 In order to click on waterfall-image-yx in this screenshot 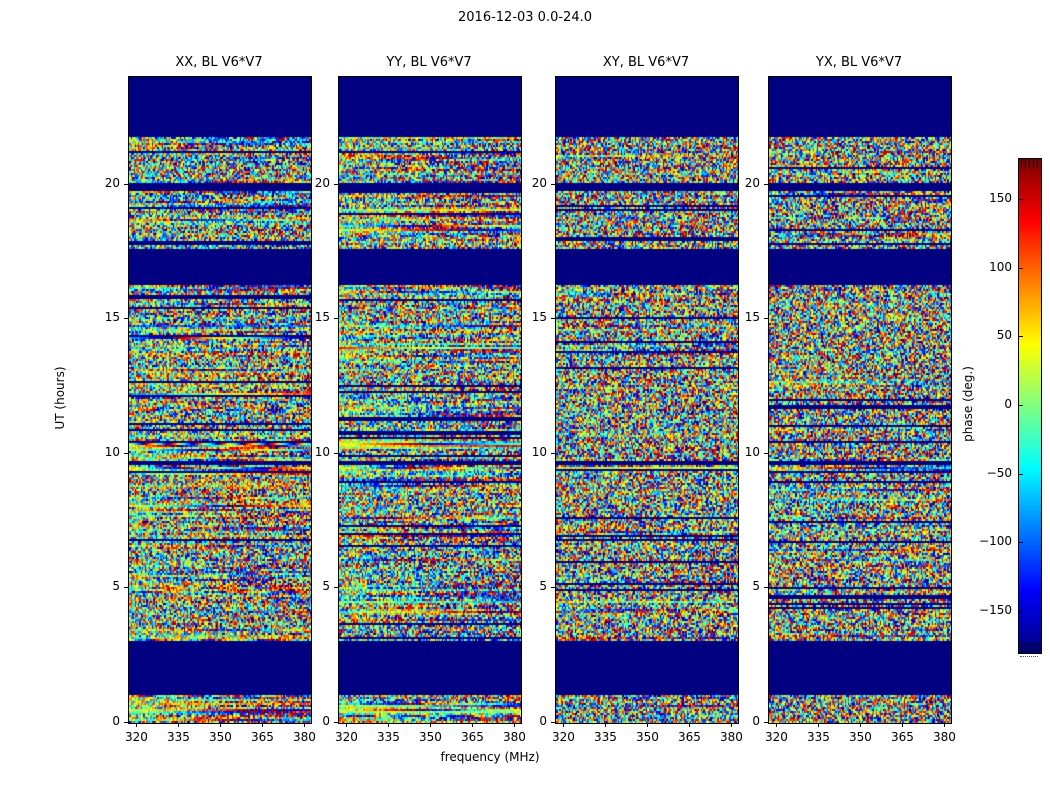, I will do `click(860, 400)`.